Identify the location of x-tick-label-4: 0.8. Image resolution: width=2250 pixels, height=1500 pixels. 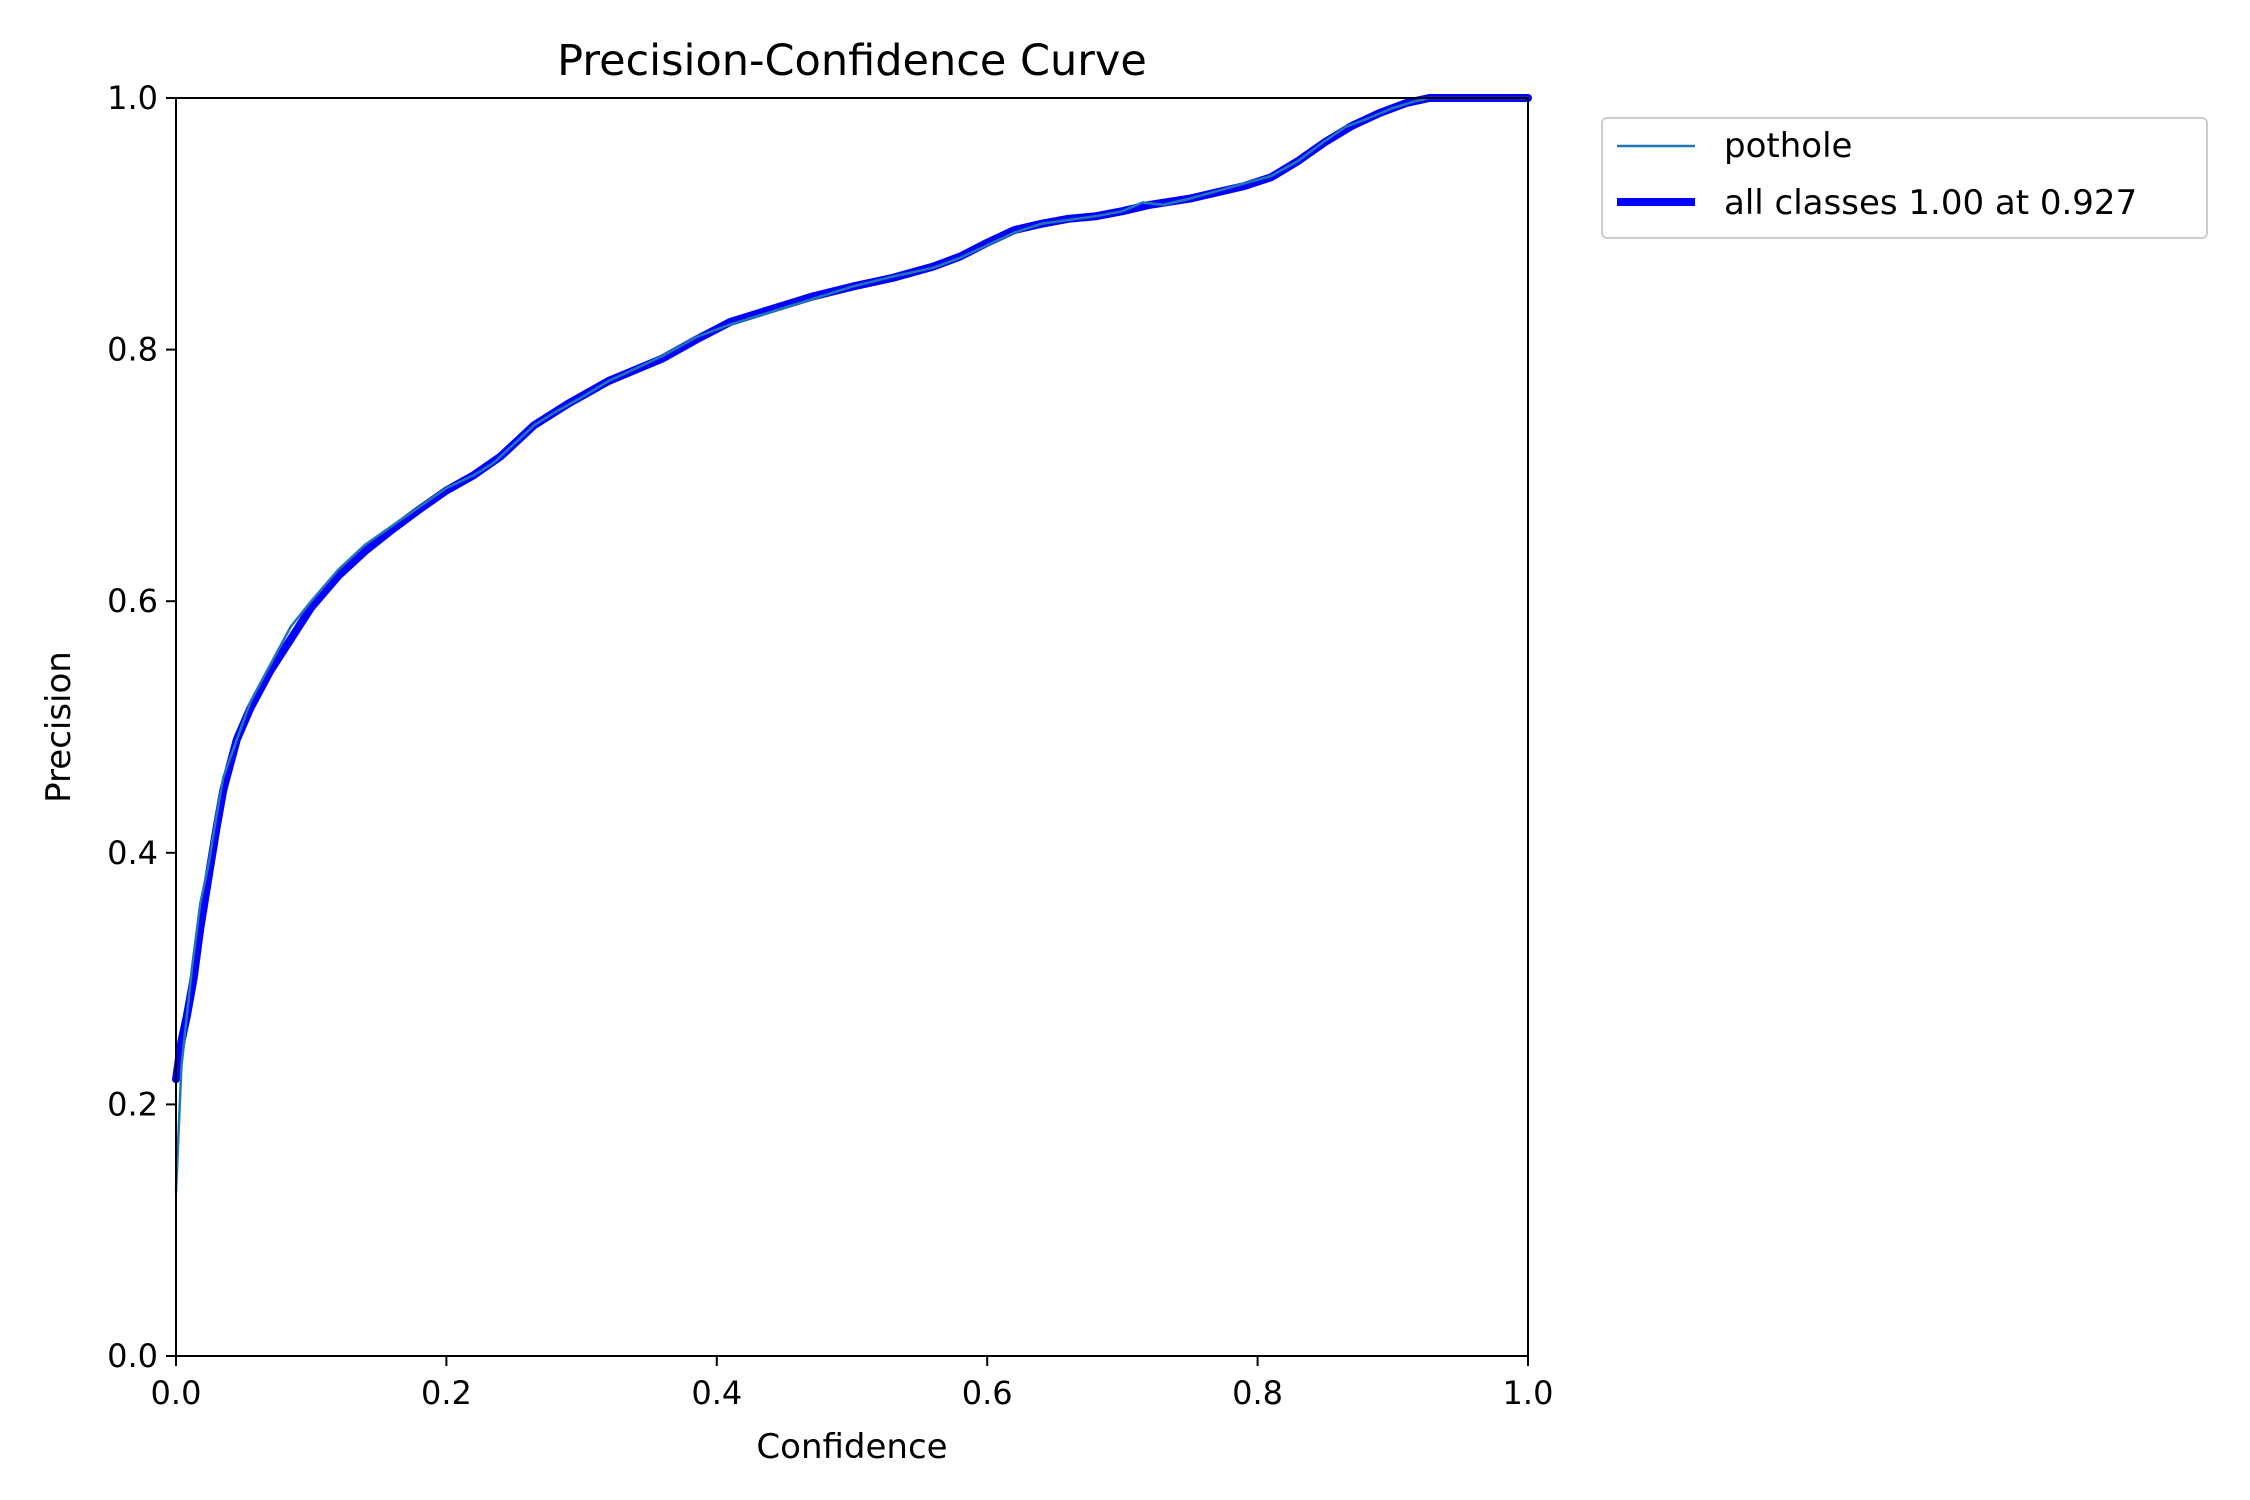
(1257, 1393).